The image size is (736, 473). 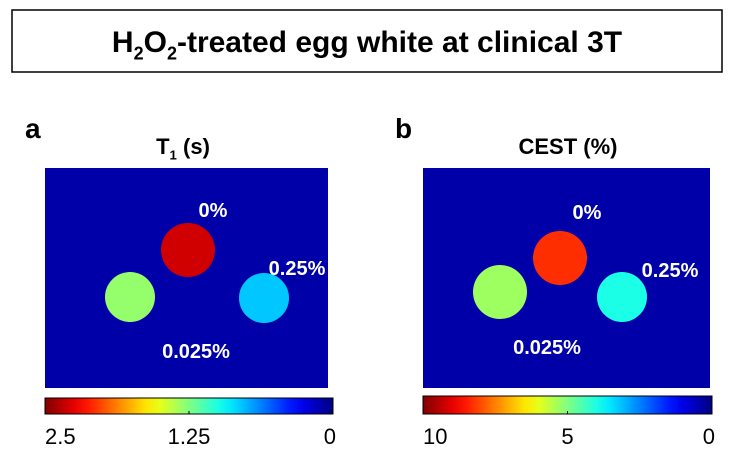 I want to click on colorbar-tick-label: 1.25, so click(x=189, y=436).